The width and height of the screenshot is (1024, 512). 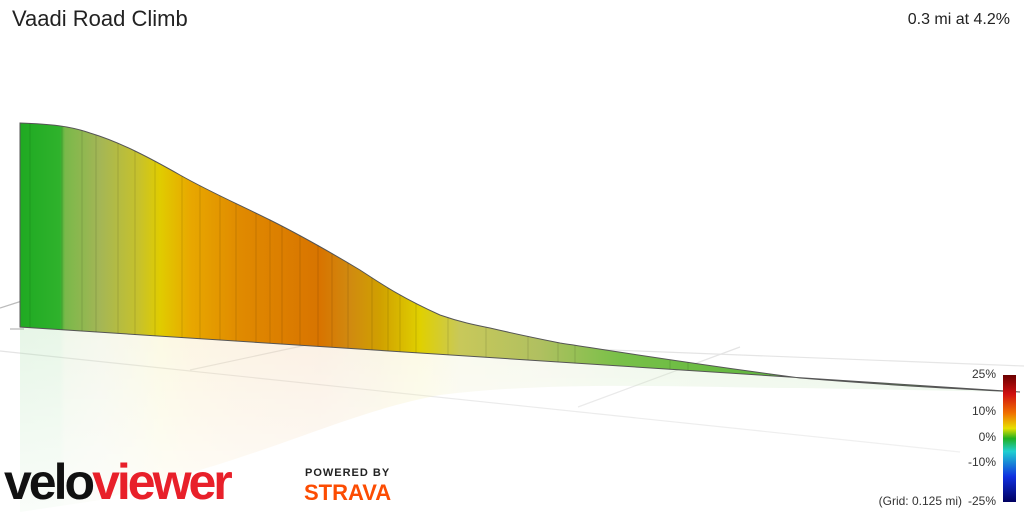 I want to click on logo: veloviewer, so click(x=119, y=482).